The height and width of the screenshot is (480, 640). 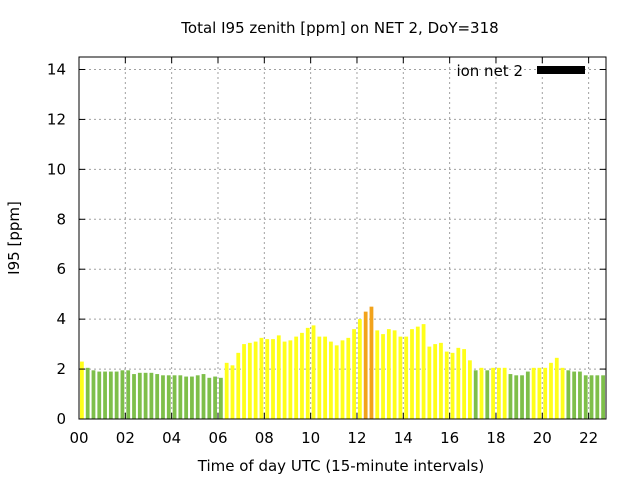 What do you see at coordinates (56, 169) in the screenshot?
I see `y-tick-label: 10` at bounding box center [56, 169].